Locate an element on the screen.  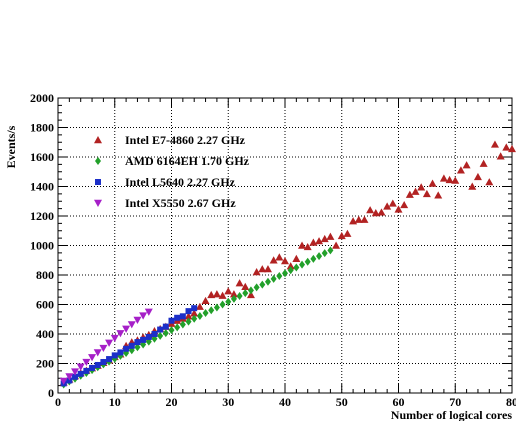
x-tick-label: 60 is located at coordinates (399, 402).